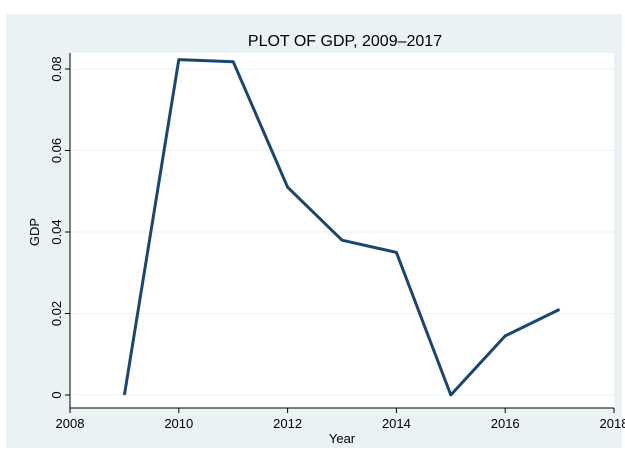 The width and height of the screenshot is (625, 456). What do you see at coordinates (612, 423) in the screenshot?
I see `x-tick-label: 2018` at bounding box center [612, 423].